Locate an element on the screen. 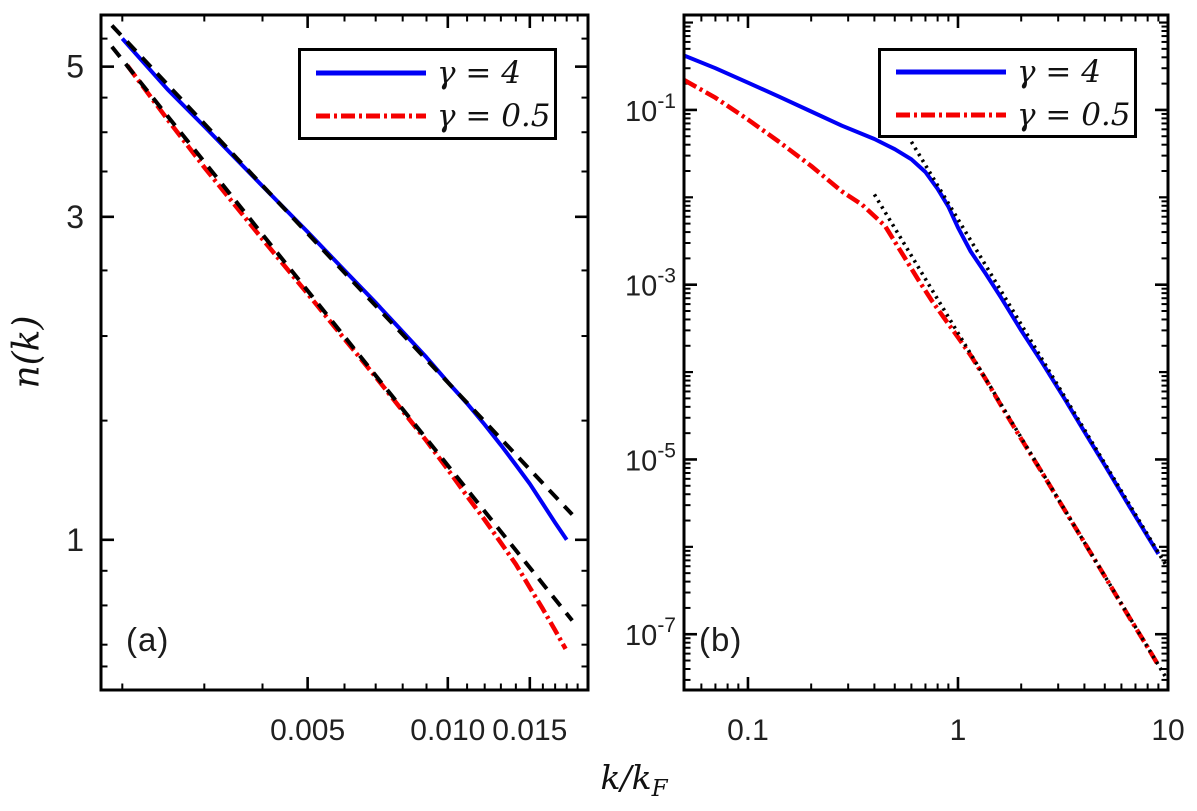 The width and height of the screenshot is (1197, 811). y-tick-label: 10⁻⁷ is located at coordinates (650, 633).